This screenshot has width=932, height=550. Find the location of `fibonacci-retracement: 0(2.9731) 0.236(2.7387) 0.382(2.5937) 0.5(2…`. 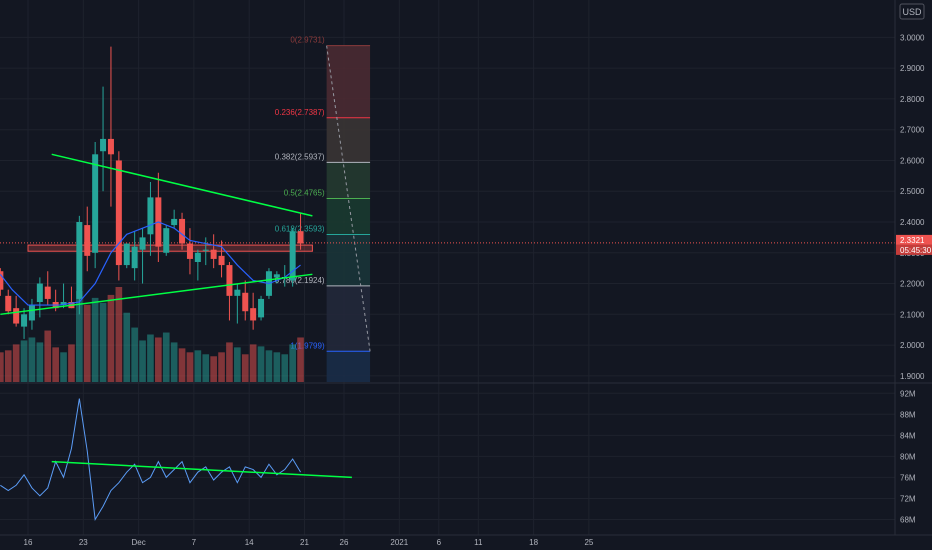

fibonacci-retracement: 0(2.9731) 0.236(2.7387) 0.382(2.5937) 0.5(2… is located at coordinates (323, 209).